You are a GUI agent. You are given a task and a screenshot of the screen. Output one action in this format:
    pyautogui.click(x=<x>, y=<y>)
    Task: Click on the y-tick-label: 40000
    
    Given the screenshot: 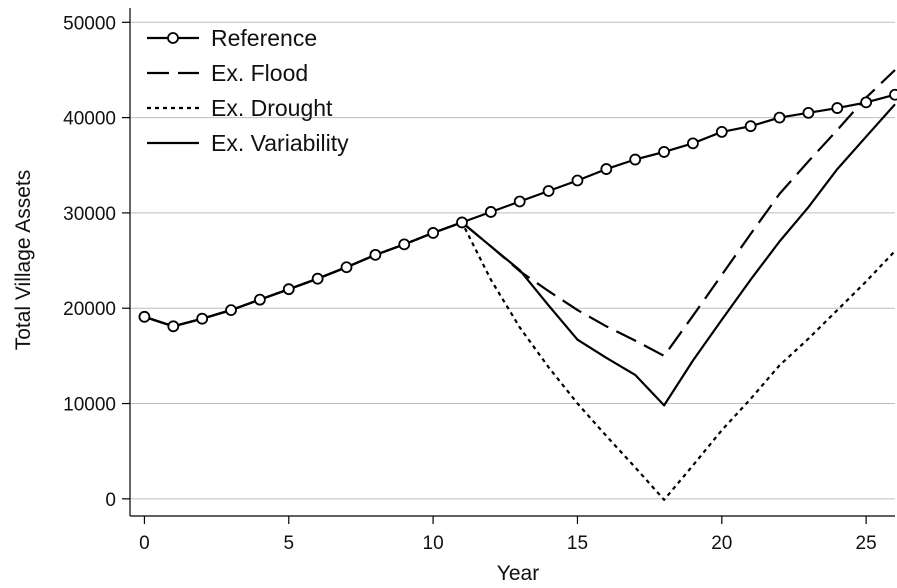 What is the action you would take?
    pyautogui.click(x=89, y=119)
    